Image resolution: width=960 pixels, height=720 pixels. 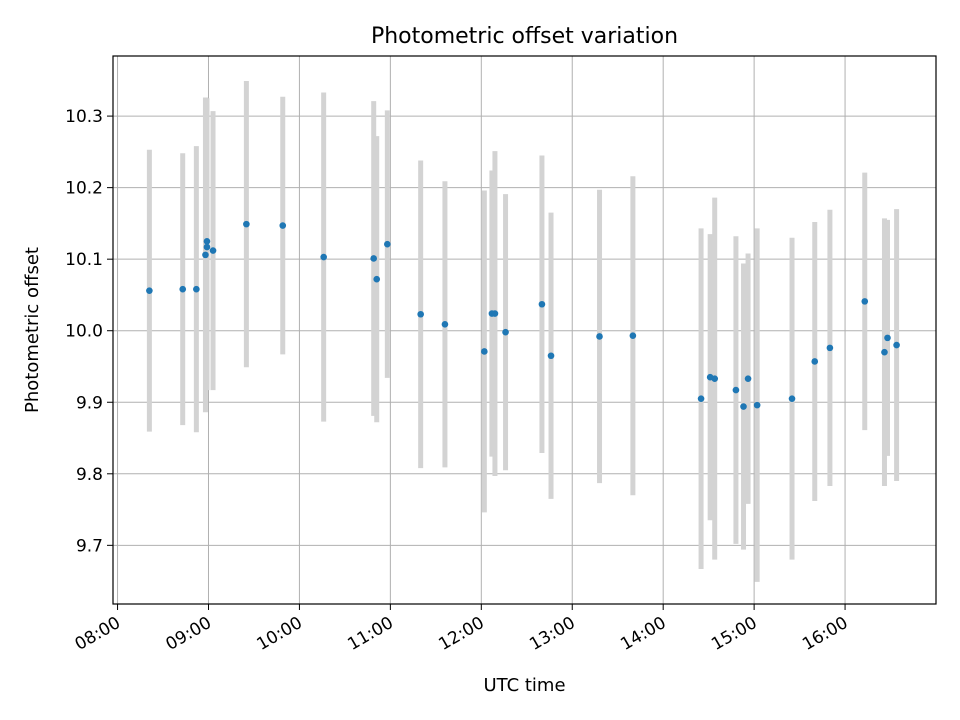 What do you see at coordinates (89, 546) in the screenshot?
I see `y-tick-label: 9.7` at bounding box center [89, 546].